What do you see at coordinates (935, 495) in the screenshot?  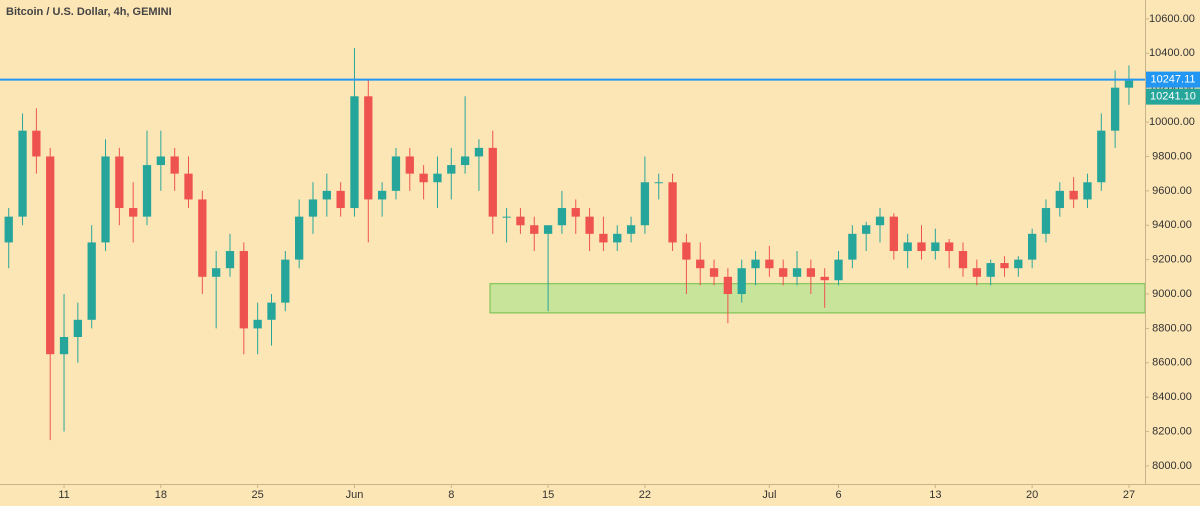 I see `x-tick-label: 13` at bounding box center [935, 495].